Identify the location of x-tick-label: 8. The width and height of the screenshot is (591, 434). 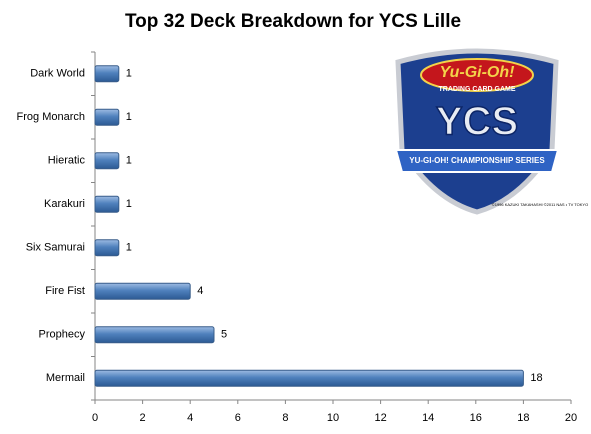
(285, 418).